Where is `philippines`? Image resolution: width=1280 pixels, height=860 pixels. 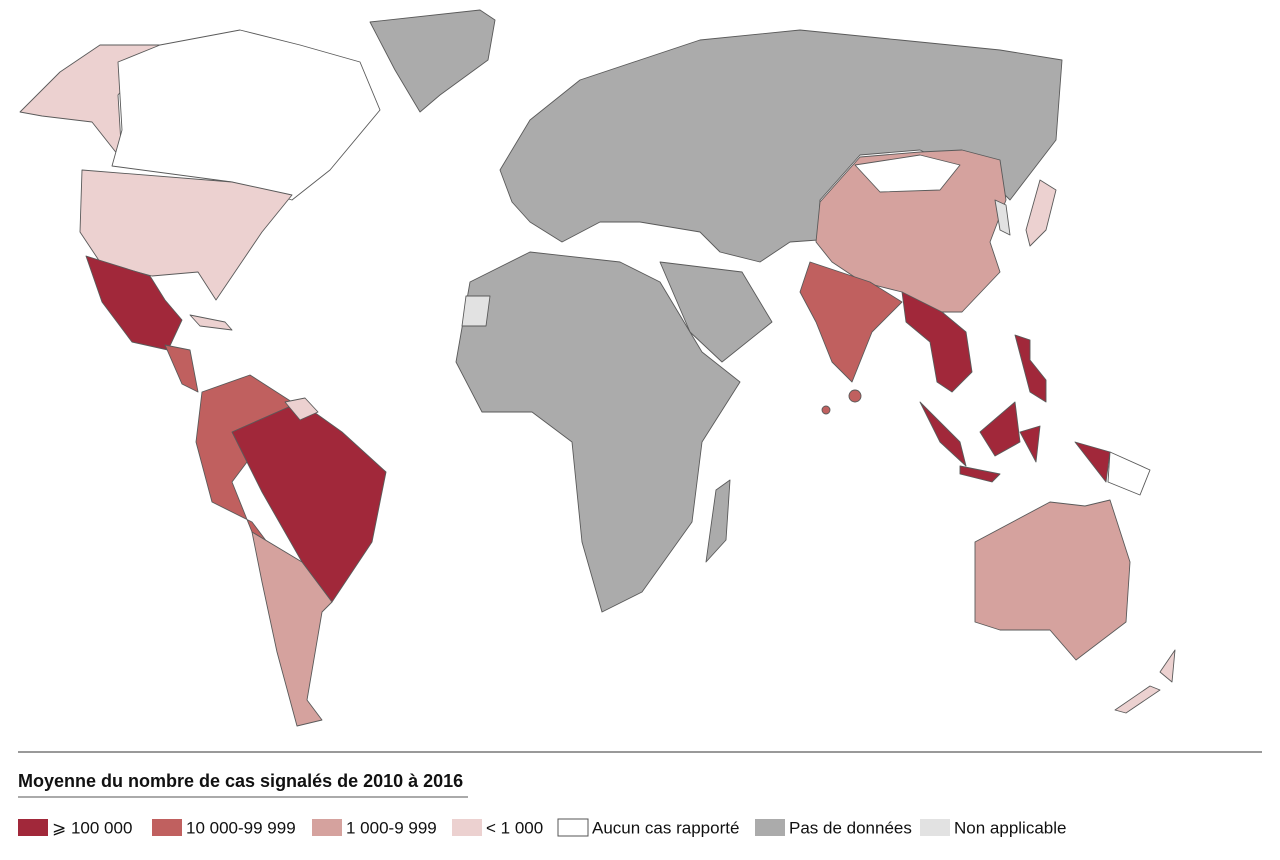
philippines is located at coordinates (1030, 368).